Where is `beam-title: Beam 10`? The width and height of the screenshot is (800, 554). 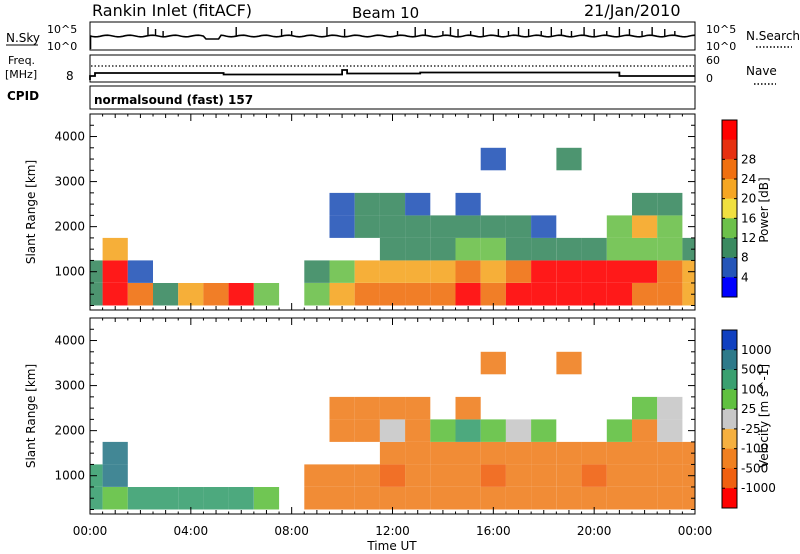 beam-title: Beam 10 is located at coordinates (385, 13).